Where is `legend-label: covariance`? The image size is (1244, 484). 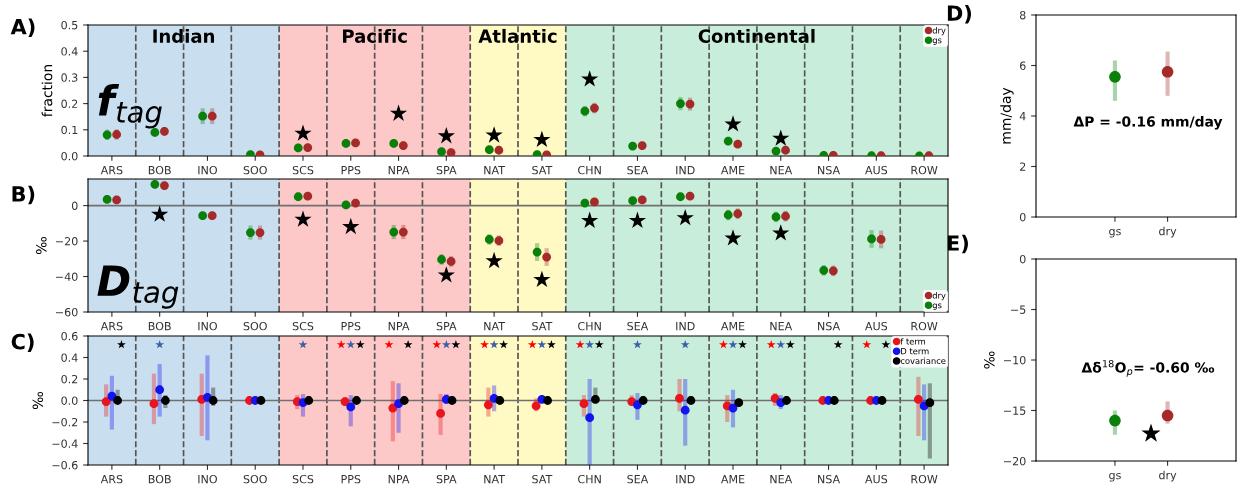 legend-label: covariance is located at coordinates (923, 360).